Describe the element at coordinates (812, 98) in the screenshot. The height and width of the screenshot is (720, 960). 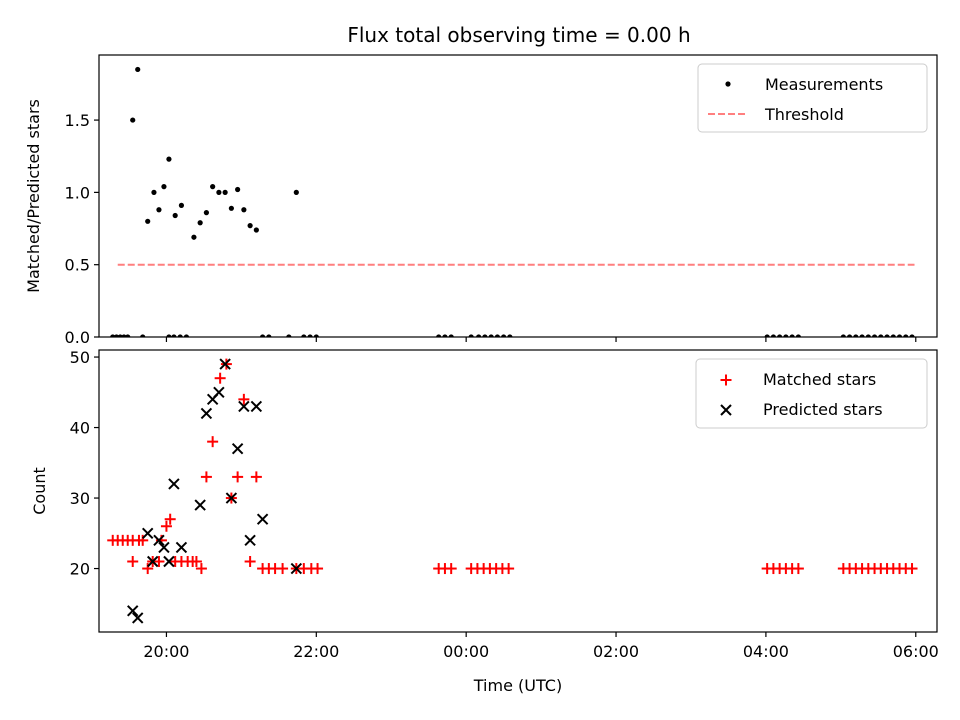
I see `top-legend-box` at that location.